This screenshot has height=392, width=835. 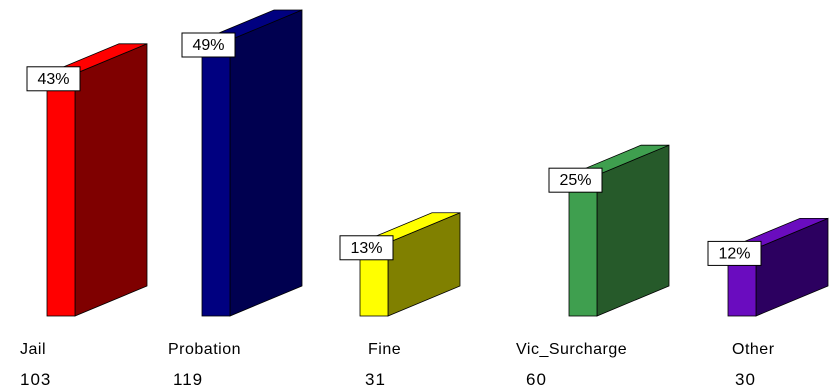 I want to click on value-label: 25%, so click(x=575, y=180).